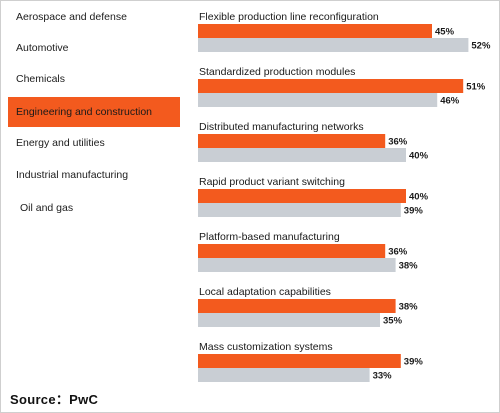  Describe the element at coordinates (383, 376) in the screenshot. I see `data-label-mass-customization-systems-series-2: 33%` at that location.